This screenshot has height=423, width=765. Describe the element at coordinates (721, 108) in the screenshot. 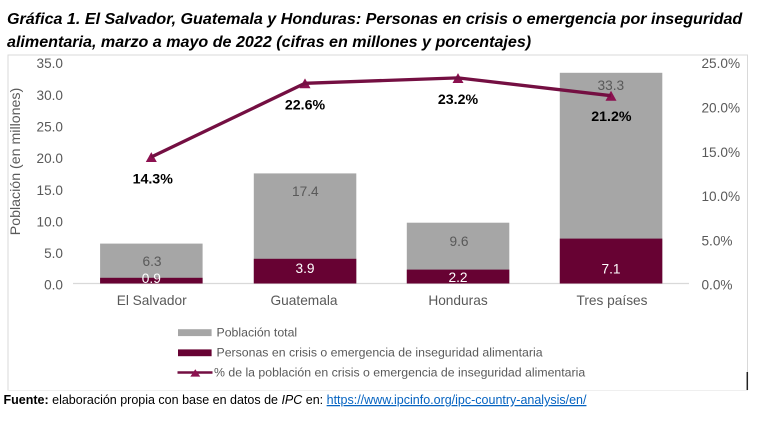

I see `svg-text: 20.0%` at that location.